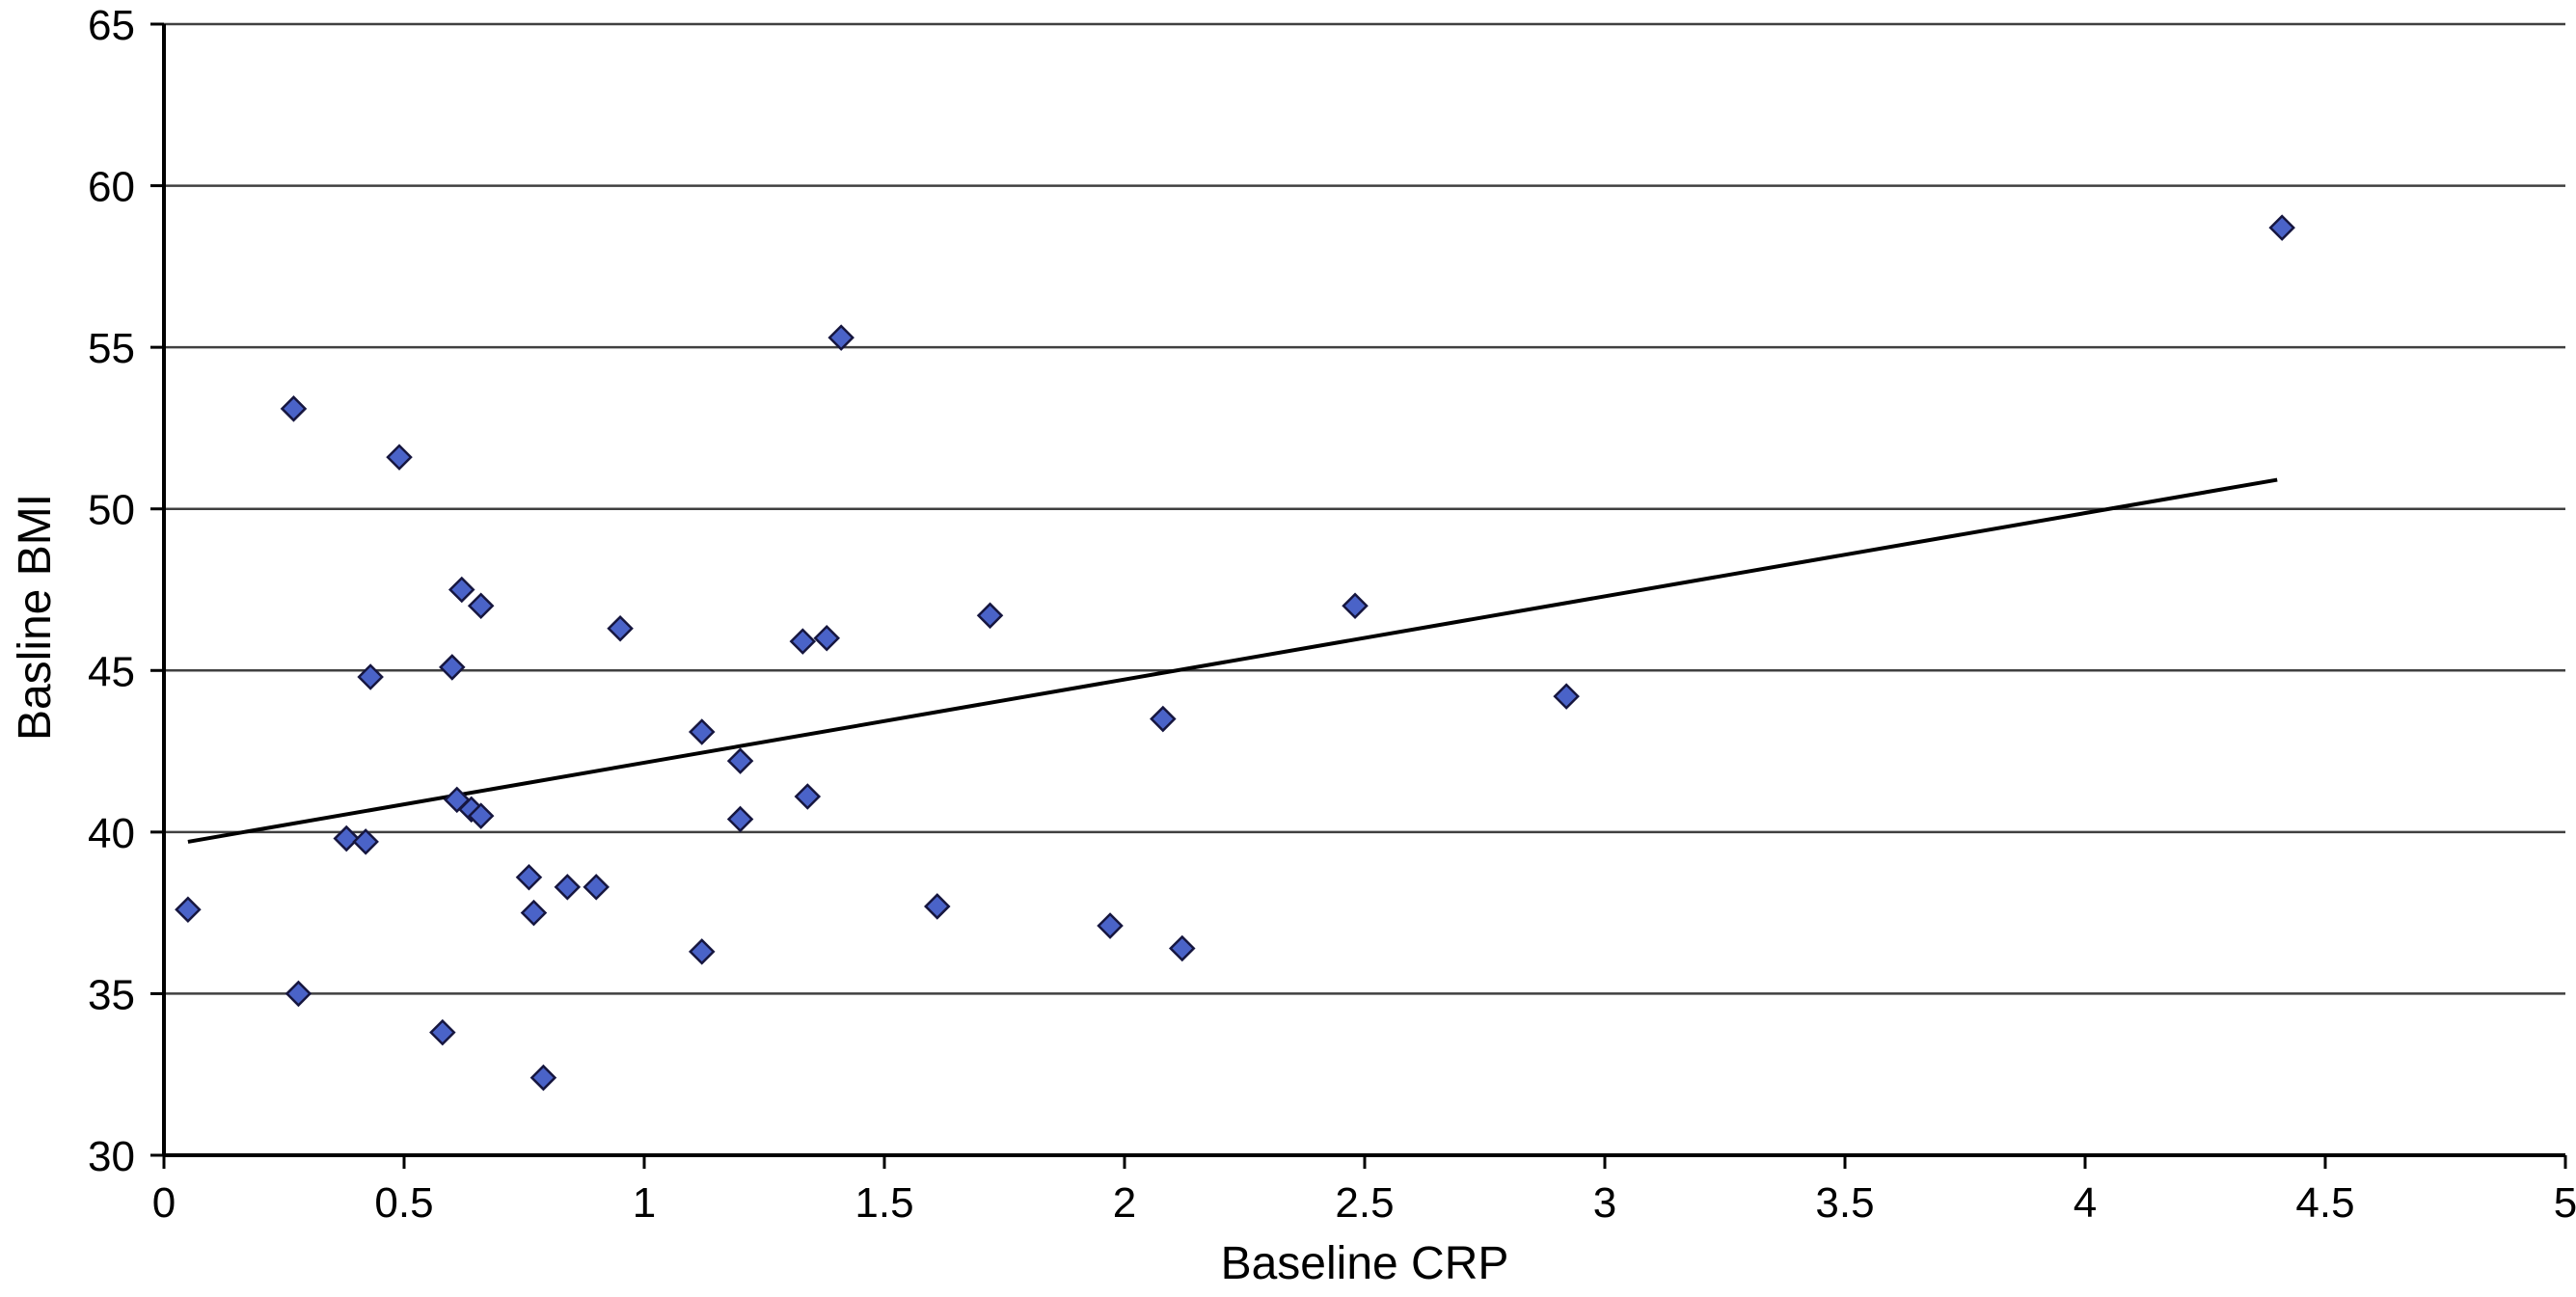  Describe the element at coordinates (2324, 1203) in the screenshot. I see `x-tick-label: 4.5` at that location.